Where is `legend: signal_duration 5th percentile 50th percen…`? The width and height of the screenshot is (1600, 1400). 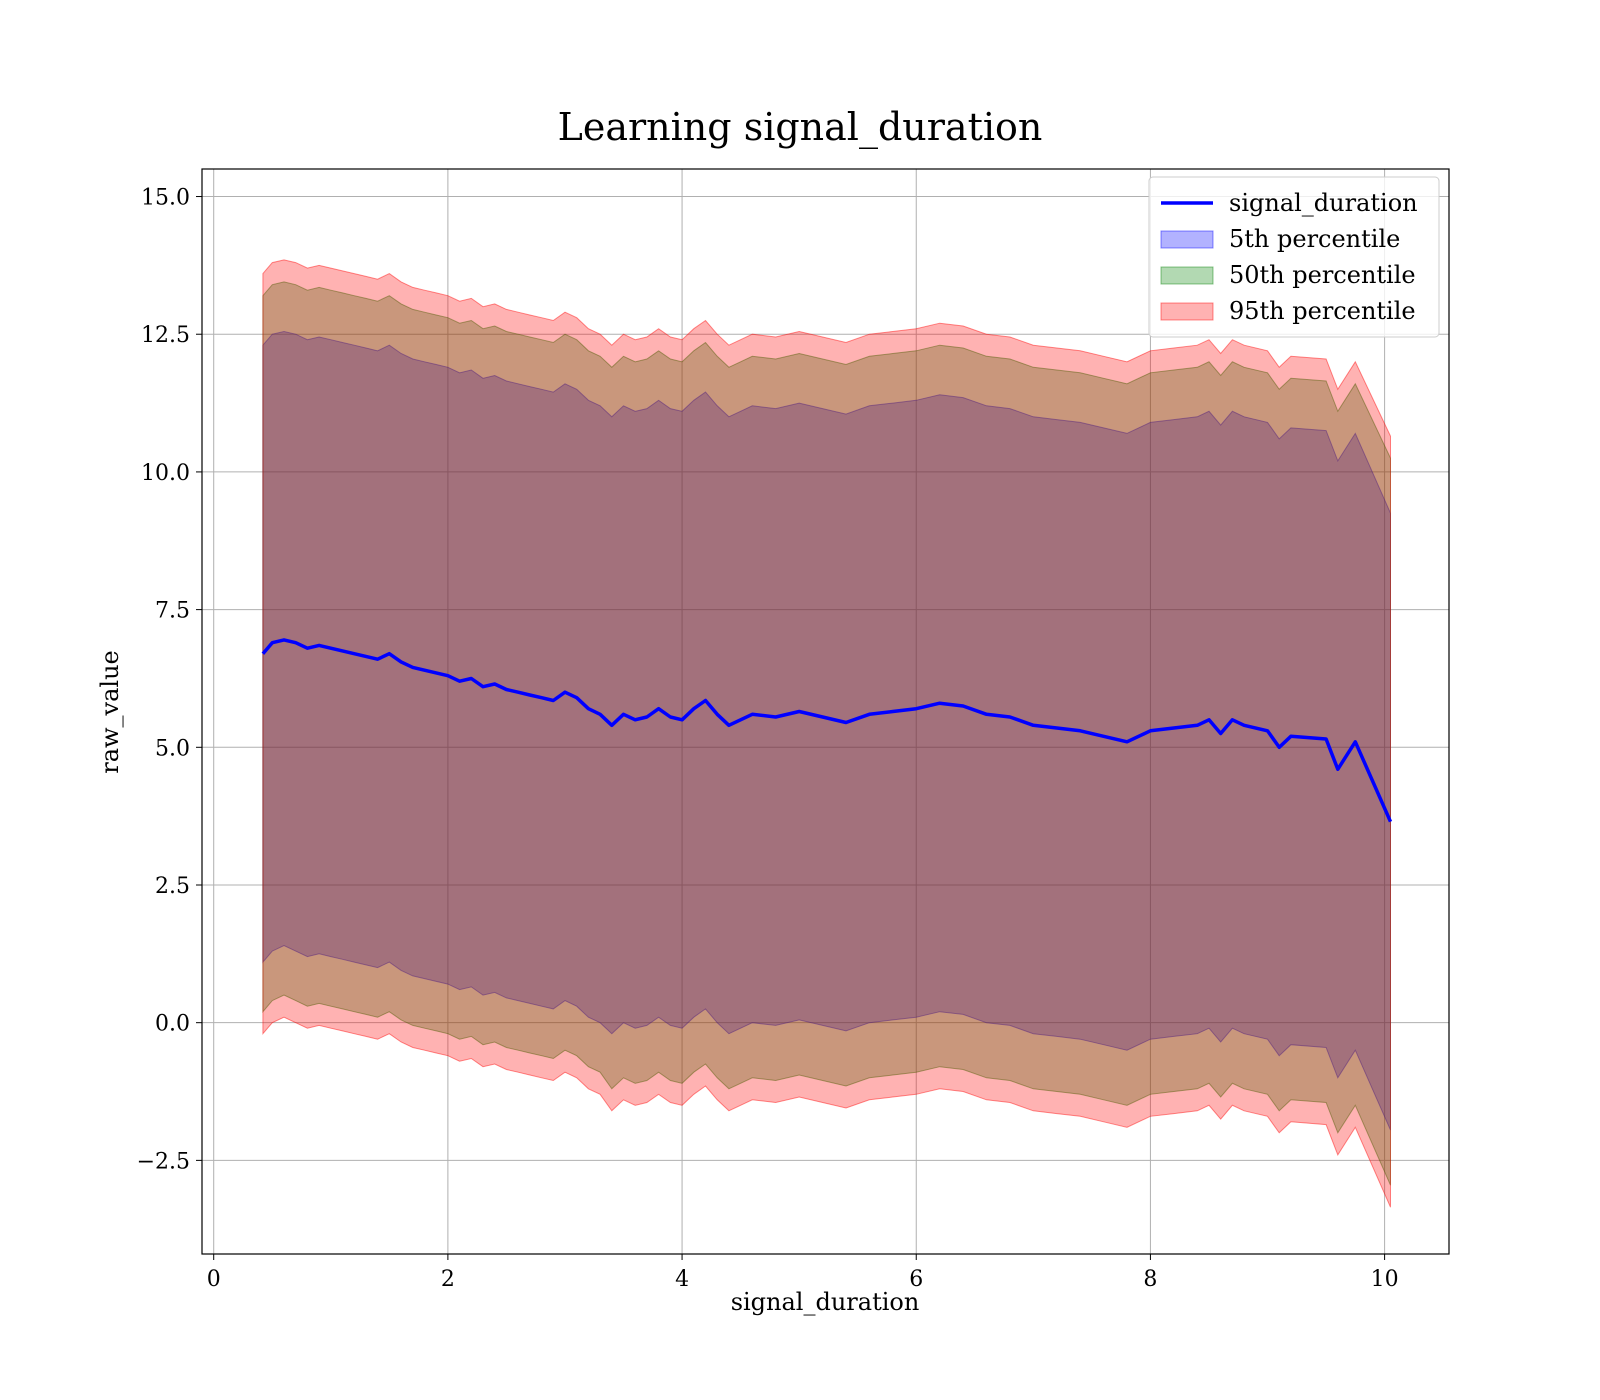 legend: signal_duration 5th percentile 50th percen… is located at coordinates (1294, 257).